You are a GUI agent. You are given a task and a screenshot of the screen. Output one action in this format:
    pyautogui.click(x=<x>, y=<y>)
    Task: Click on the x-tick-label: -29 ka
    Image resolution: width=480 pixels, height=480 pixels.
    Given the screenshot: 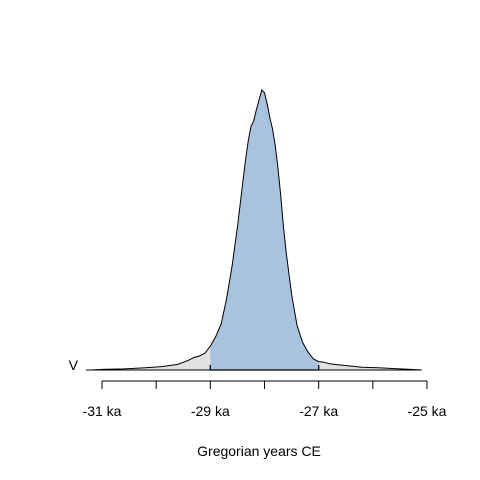 What is the action you would take?
    pyautogui.click(x=210, y=411)
    